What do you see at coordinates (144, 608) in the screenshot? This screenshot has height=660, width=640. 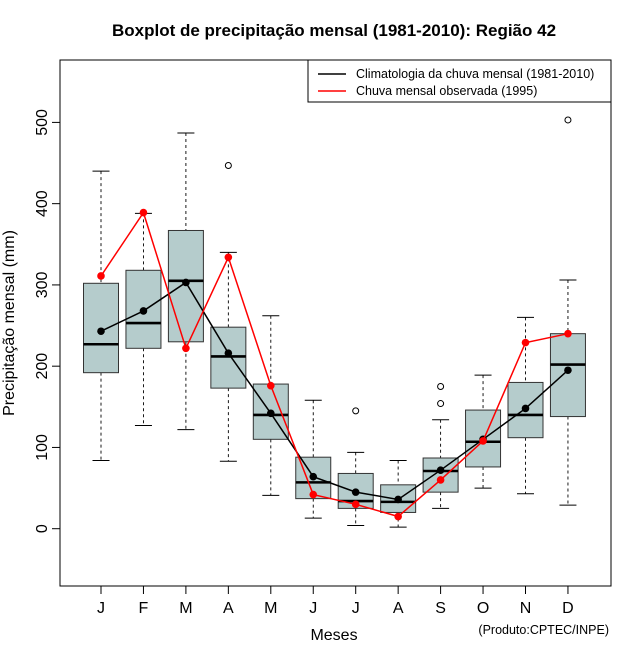 I see `x-tick-label: F` at bounding box center [144, 608].